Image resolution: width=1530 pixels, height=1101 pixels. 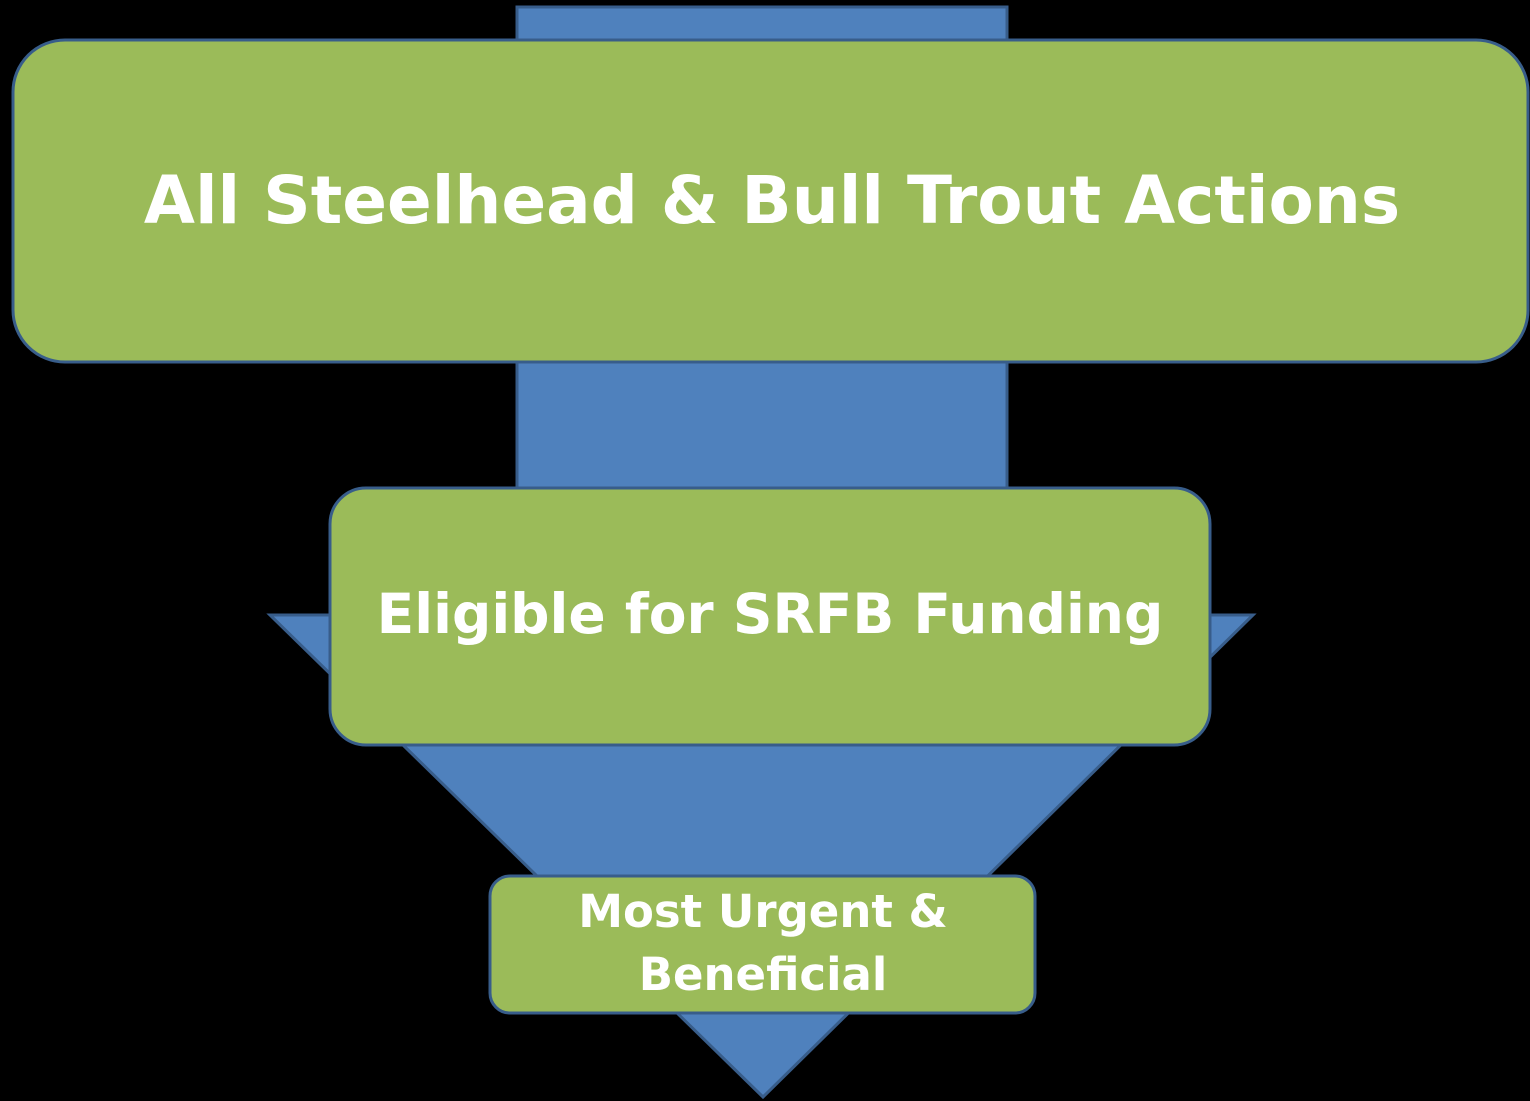 I want to click on node-label-line: Most Urgent &, so click(x=763, y=911).